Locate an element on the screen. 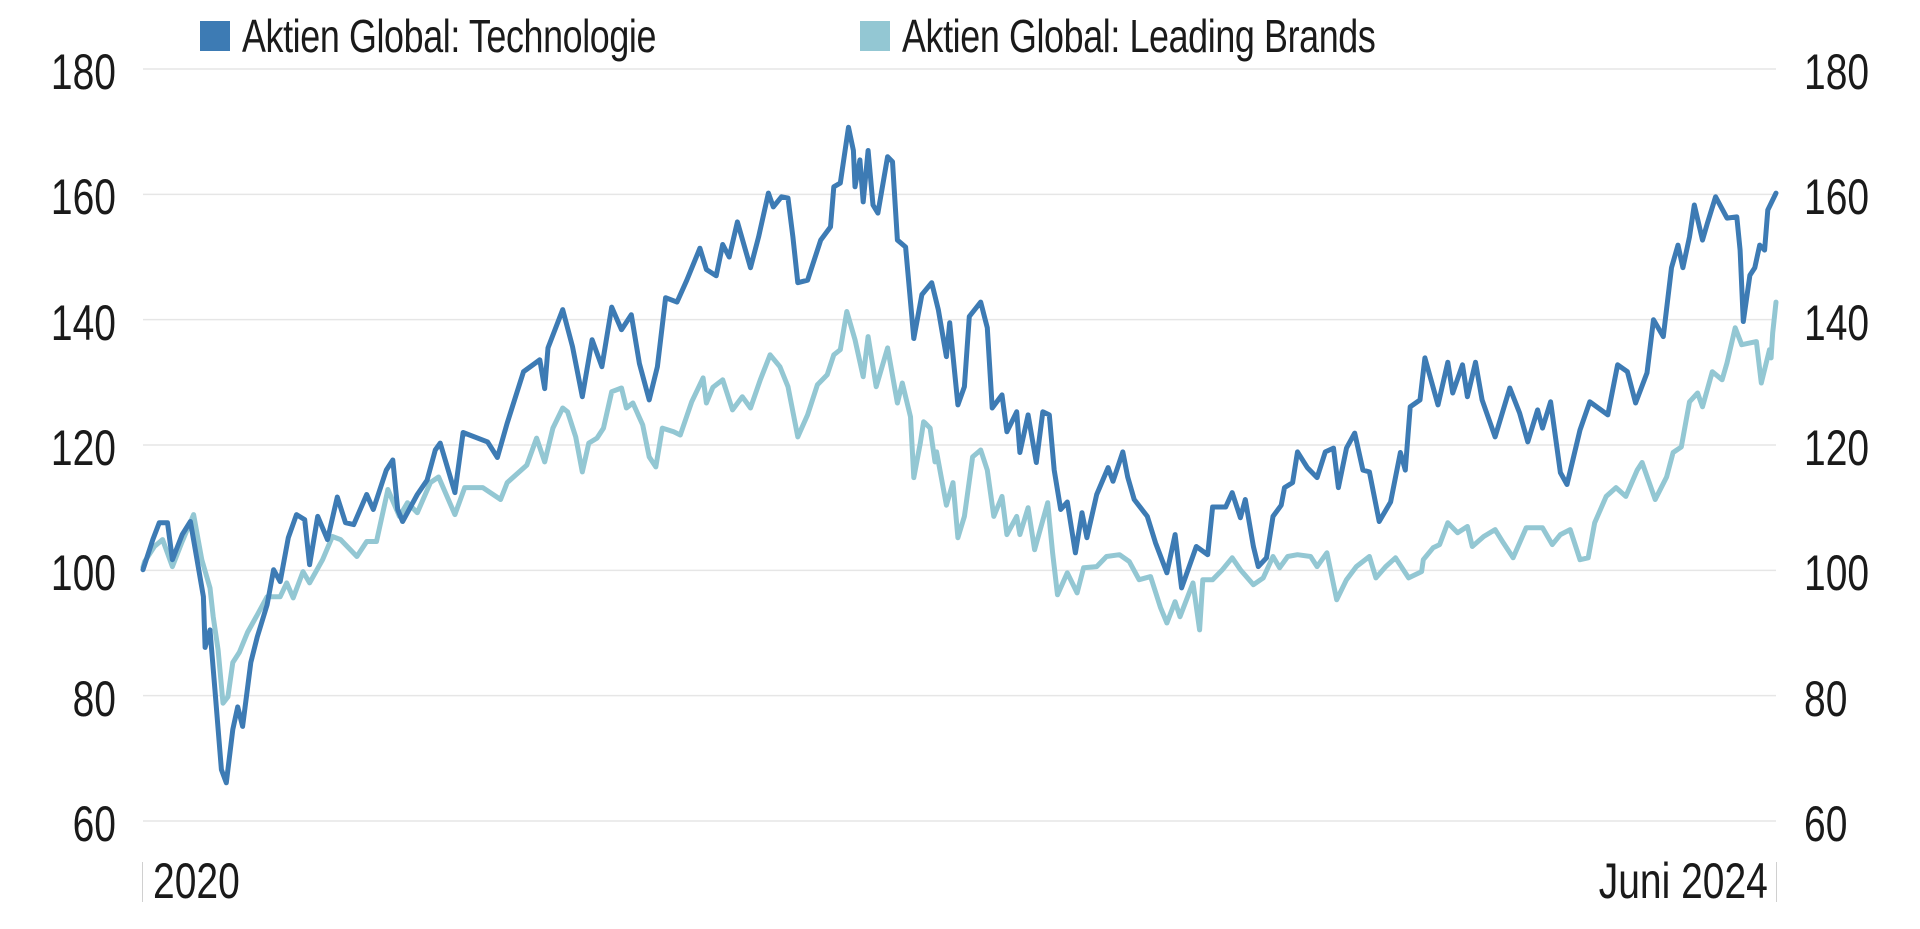 The image size is (1920, 929). x-axis-start-label: 2020 is located at coordinates (196, 881).